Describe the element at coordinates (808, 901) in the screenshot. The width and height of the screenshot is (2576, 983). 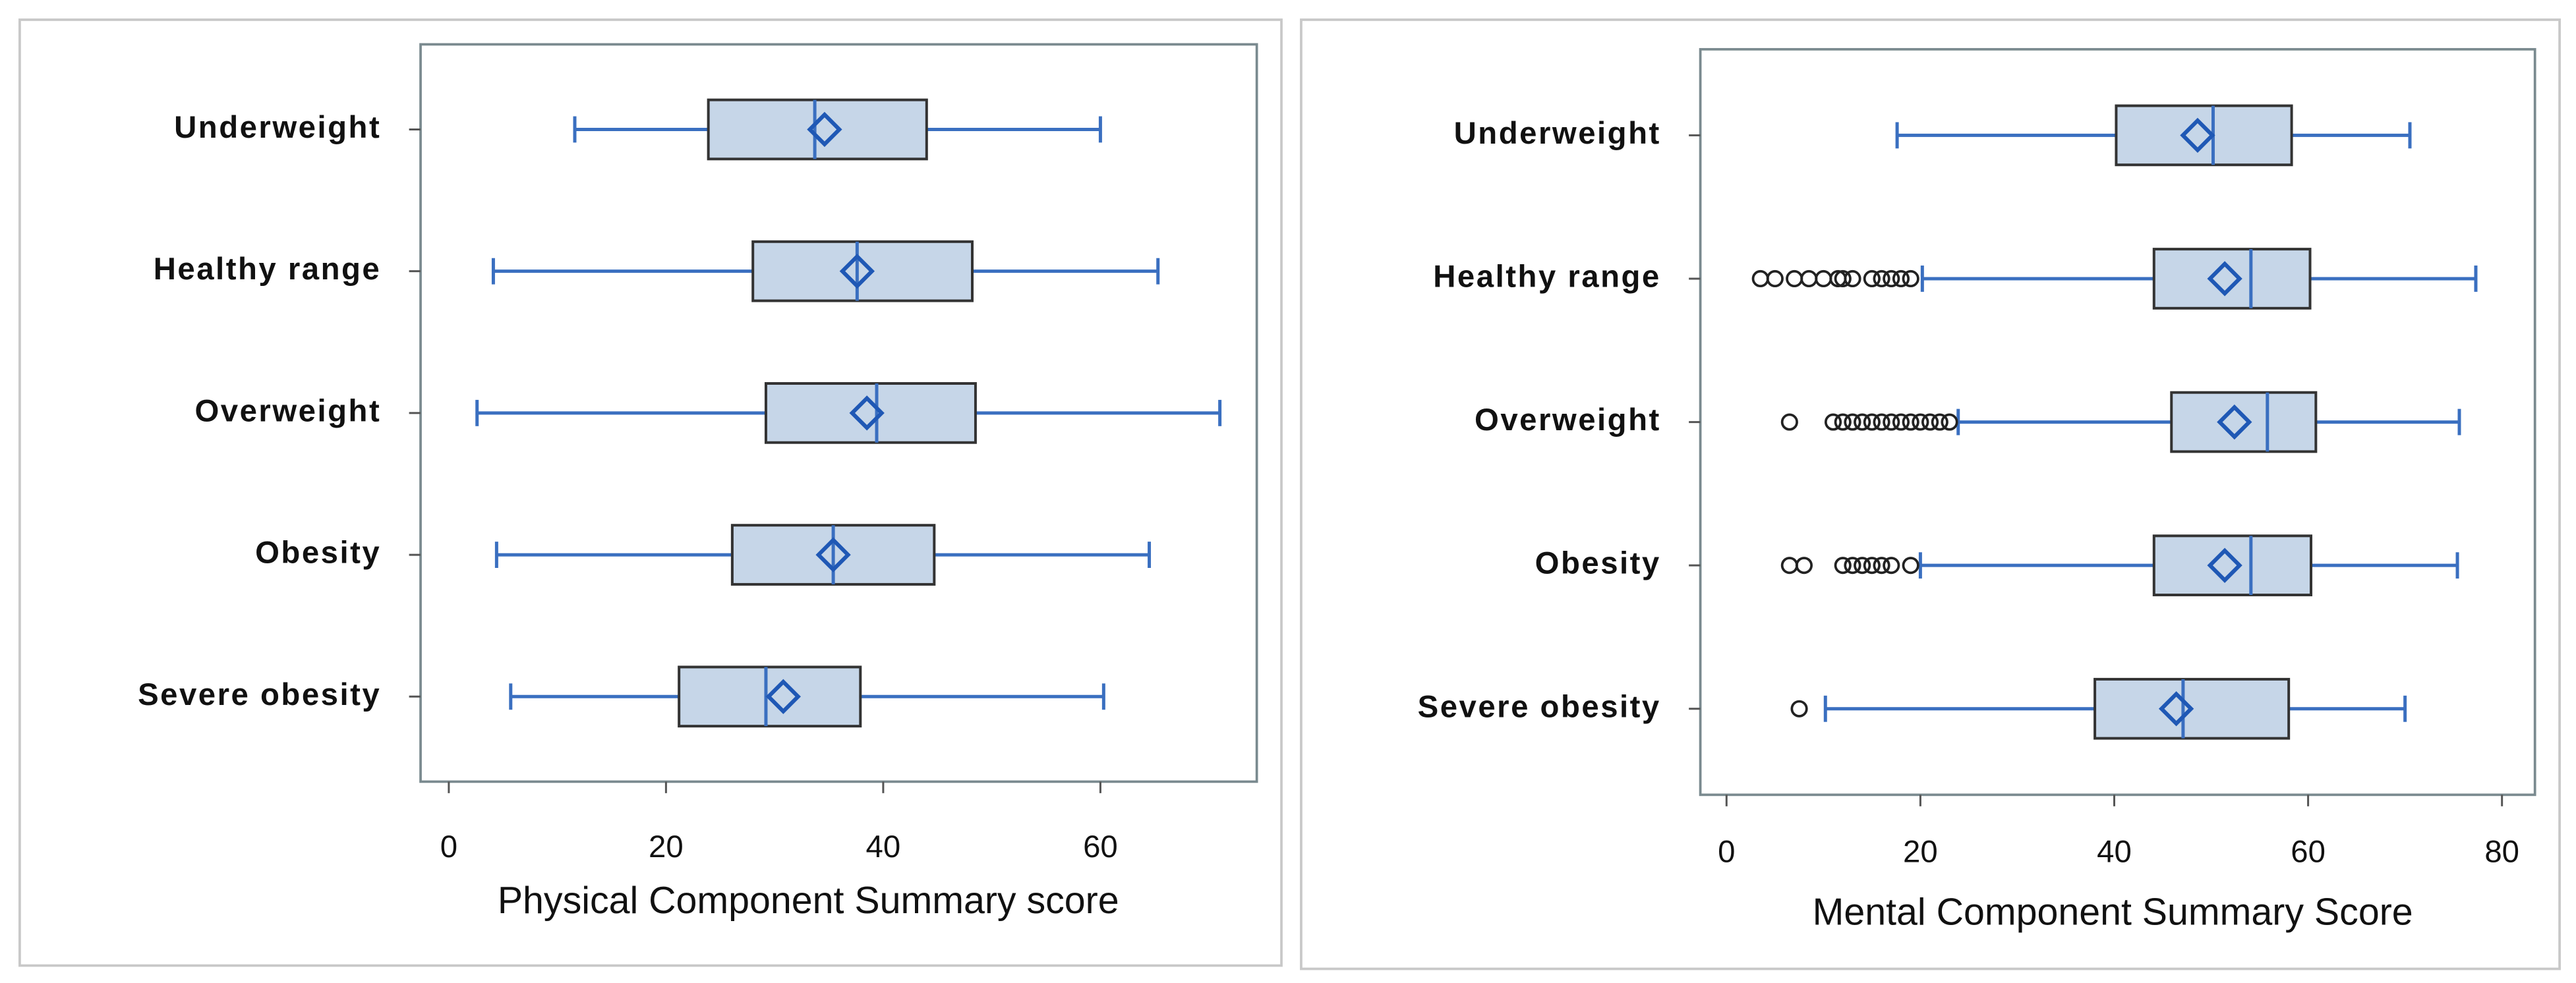
I see `x-axis-label: Physical Component Summary score` at that location.